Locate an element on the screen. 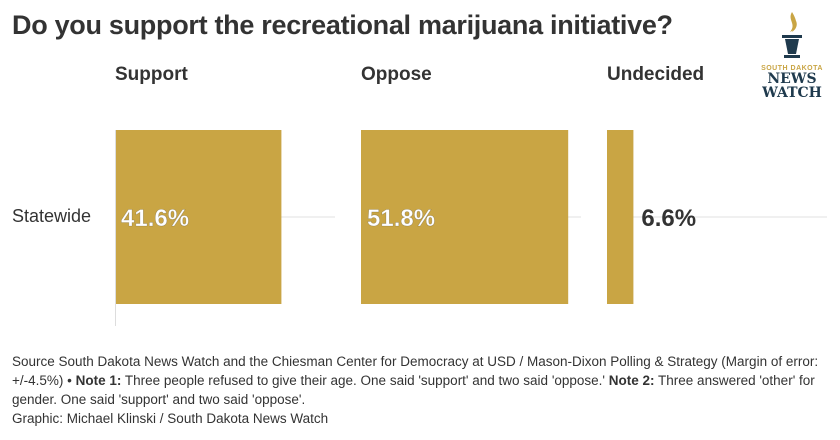 Image resolution: width=840 pixels, height=440 pixels. logo-line2: NEWS is located at coordinates (792, 79).